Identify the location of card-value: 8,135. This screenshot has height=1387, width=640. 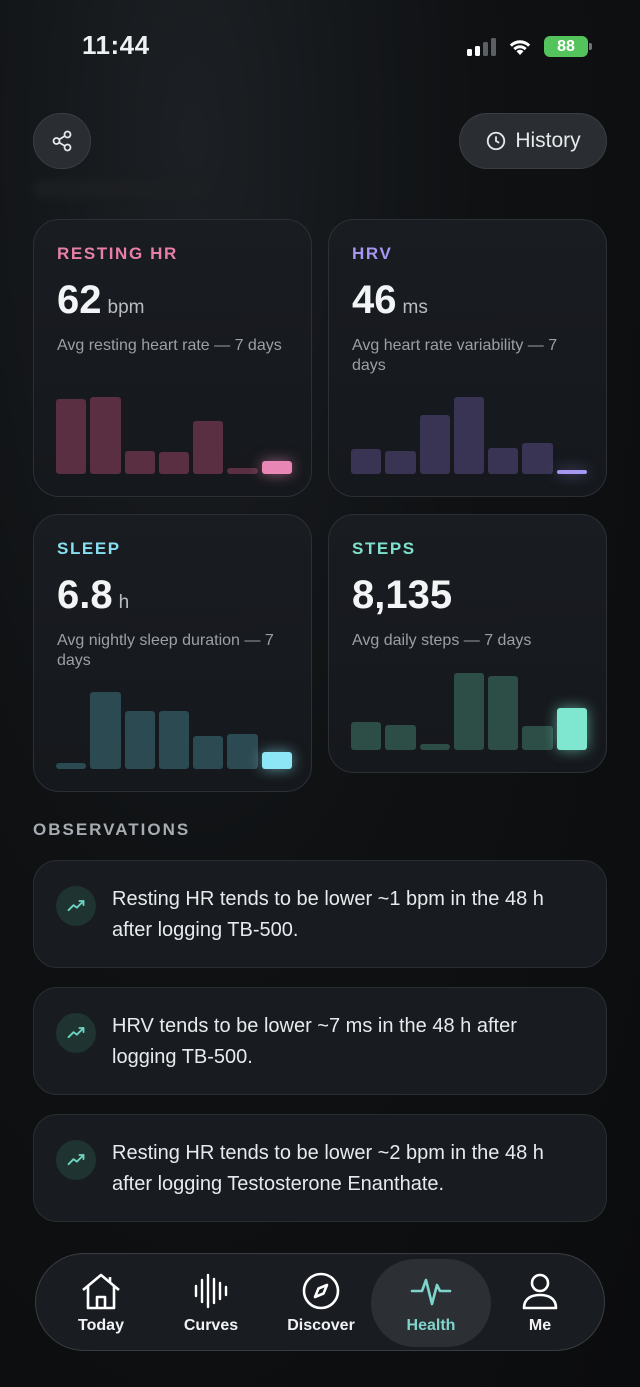
(405, 595).